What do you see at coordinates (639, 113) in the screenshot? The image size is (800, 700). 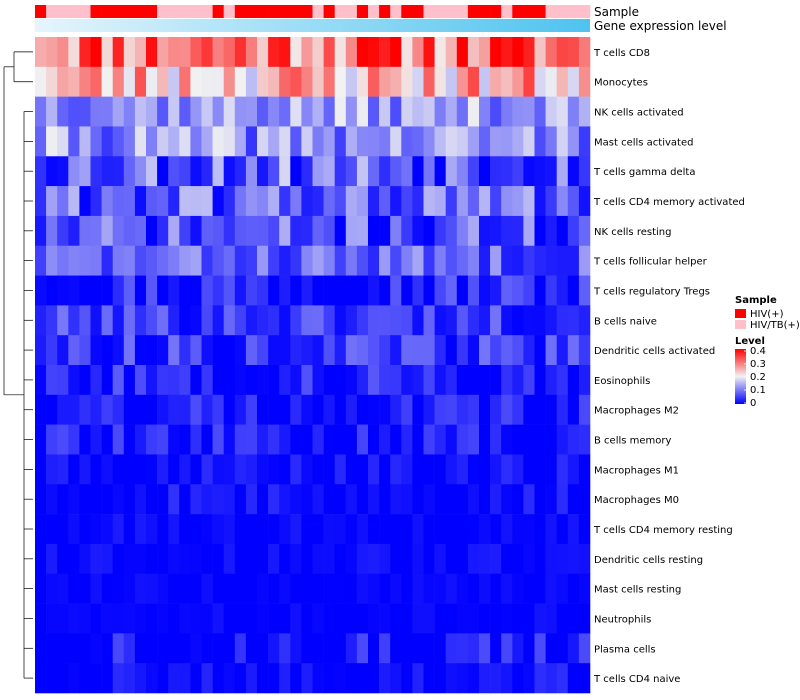 I see `row-label: NK cells activated` at bounding box center [639, 113].